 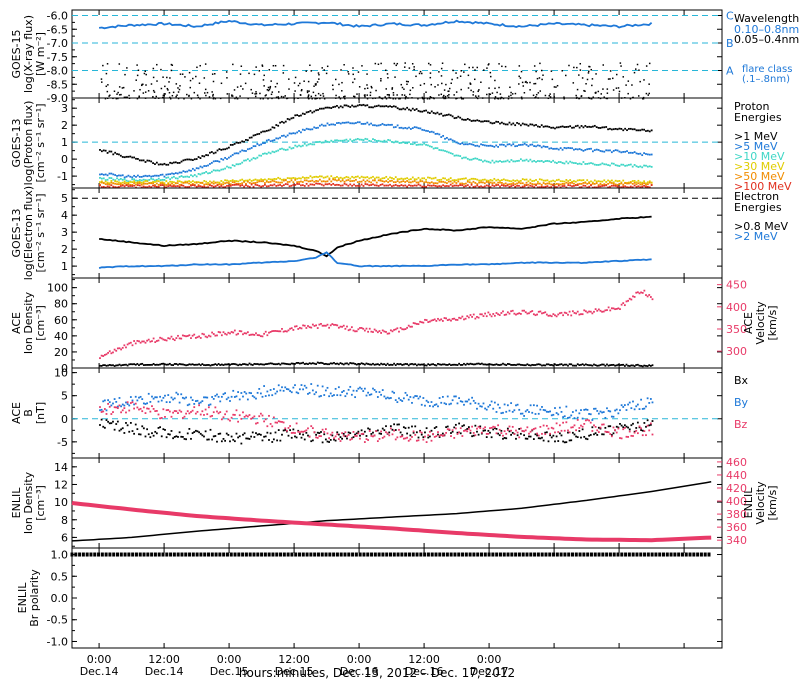 I want to click on y-axis-label-line: ACE, so click(x=16, y=323).